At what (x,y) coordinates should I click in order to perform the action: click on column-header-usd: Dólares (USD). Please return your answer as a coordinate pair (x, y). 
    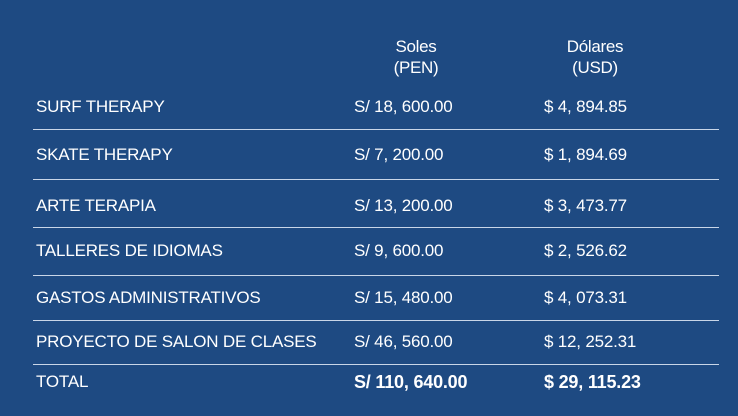
    Looking at the image, I should click on (595, 57).